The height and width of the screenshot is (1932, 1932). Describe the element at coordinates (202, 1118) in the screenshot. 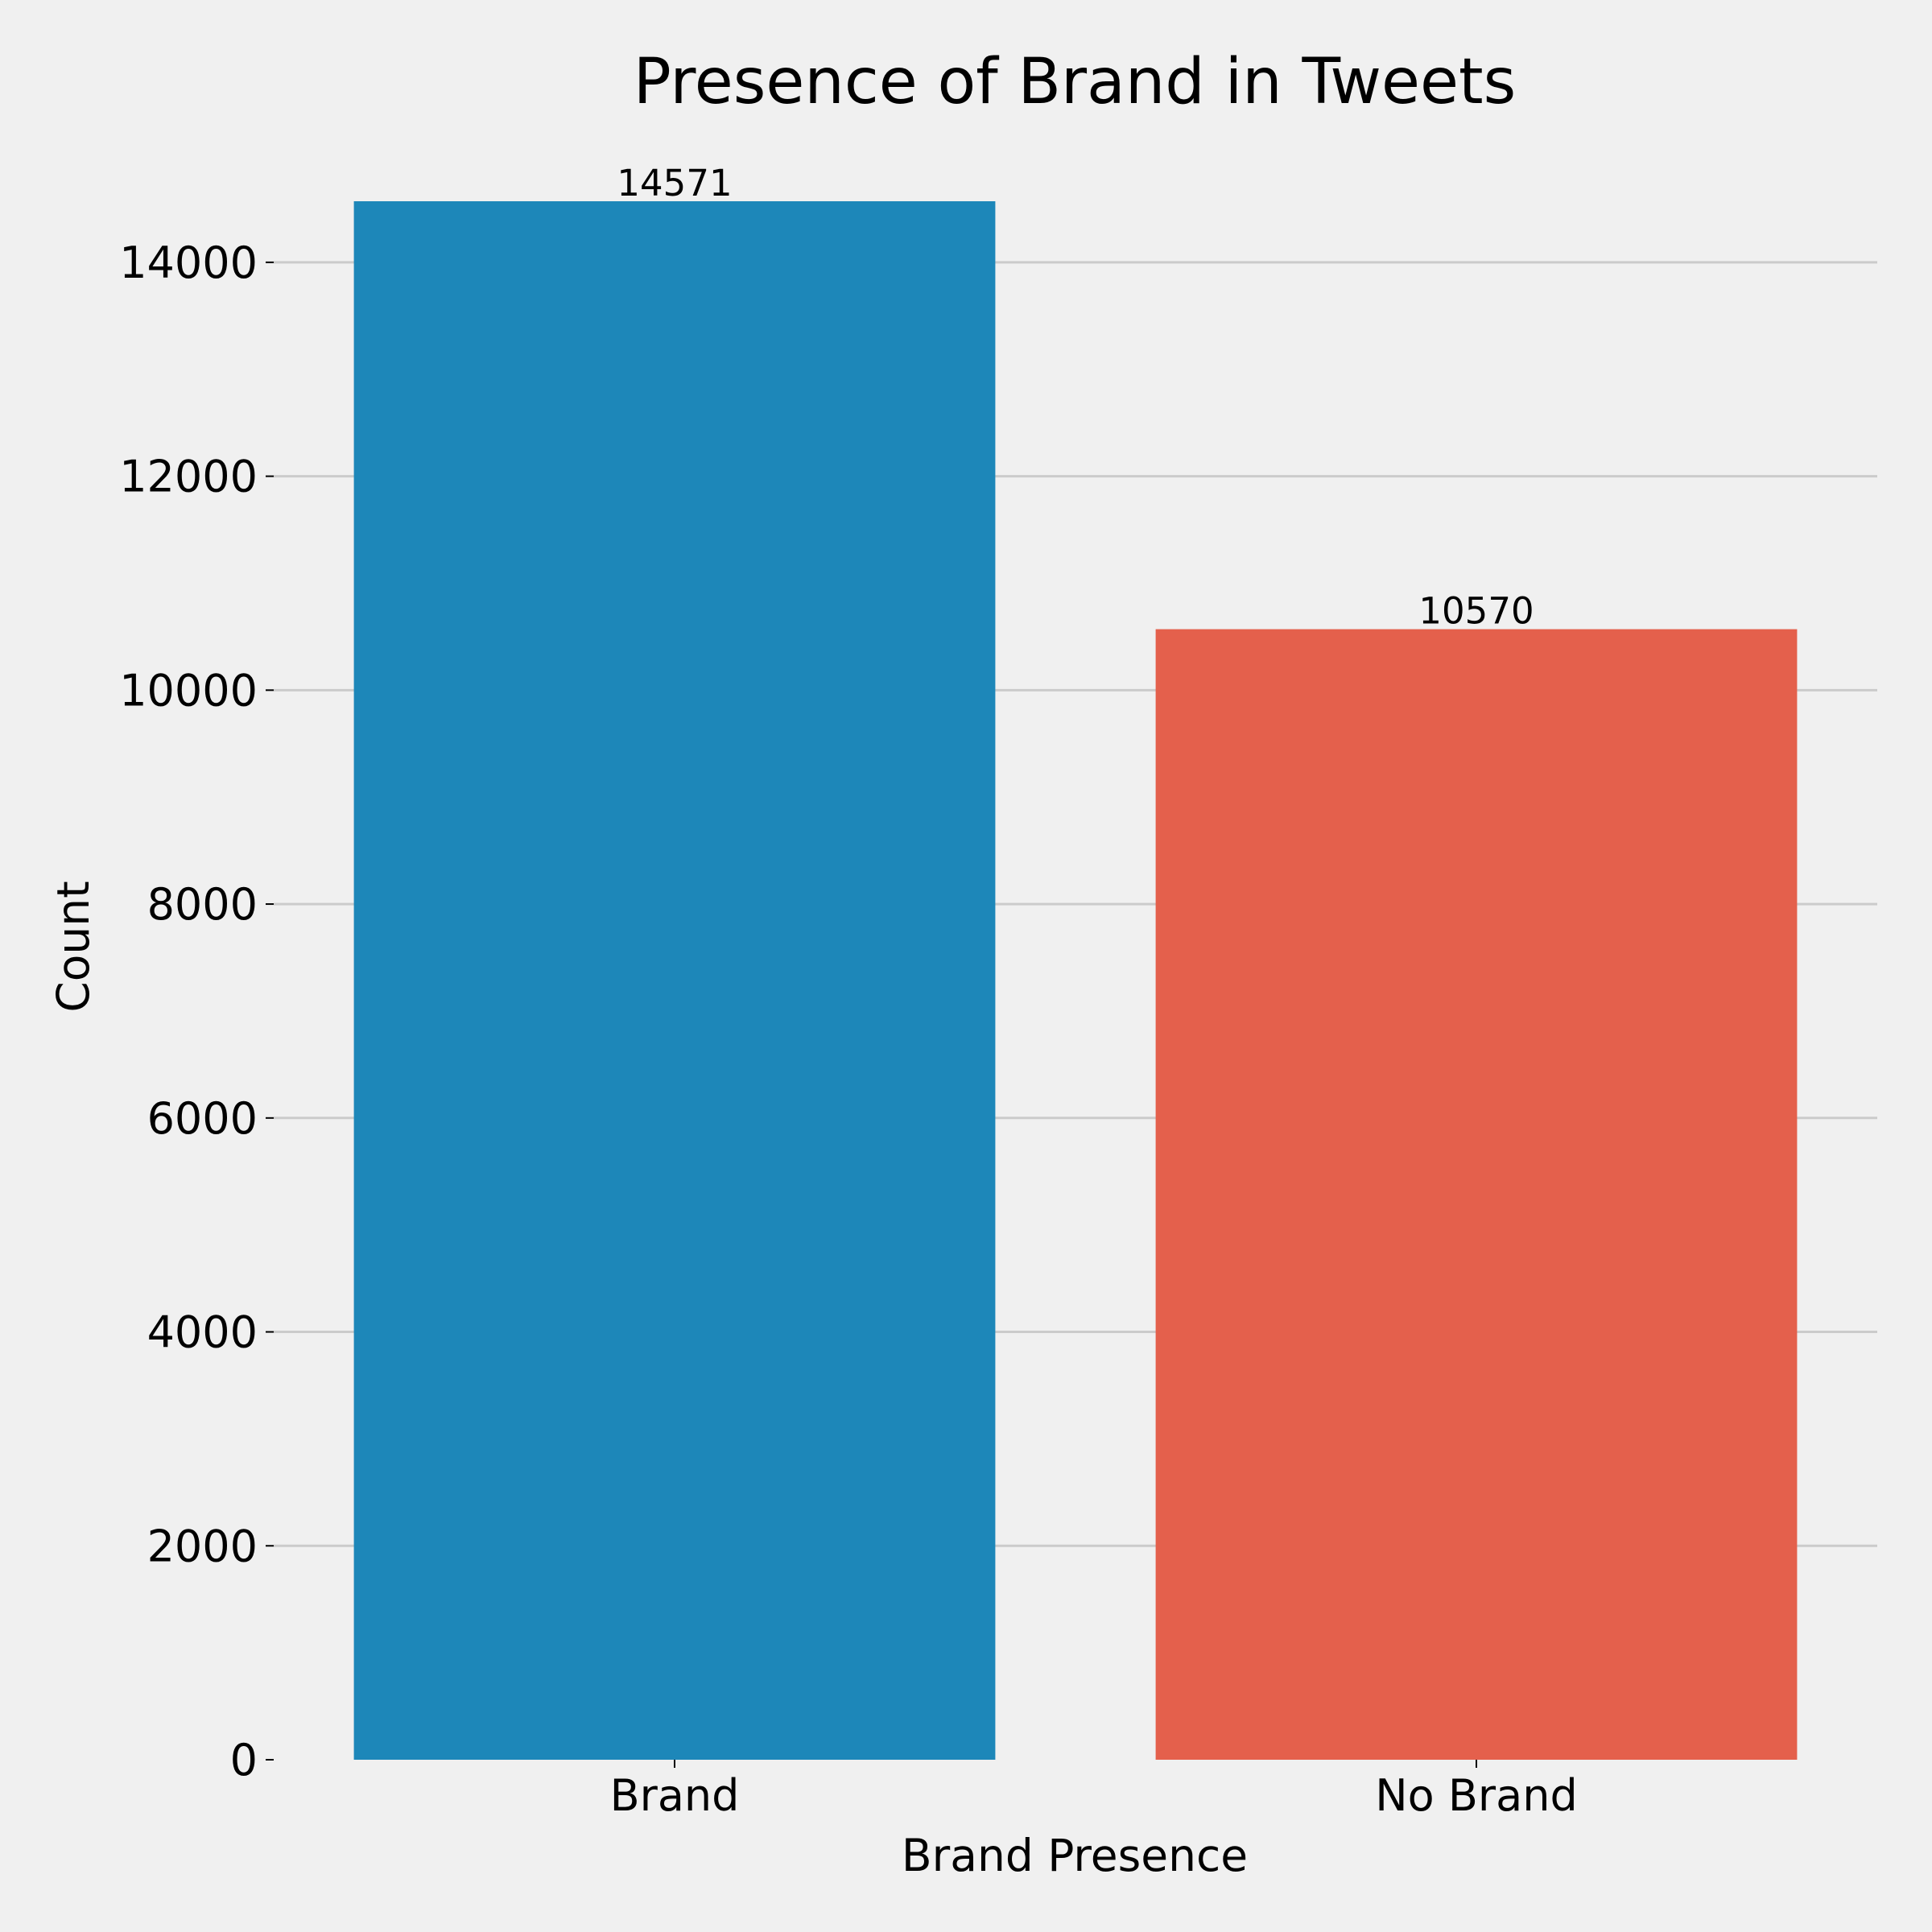

I see `y-tick-label: 6000` at that location.